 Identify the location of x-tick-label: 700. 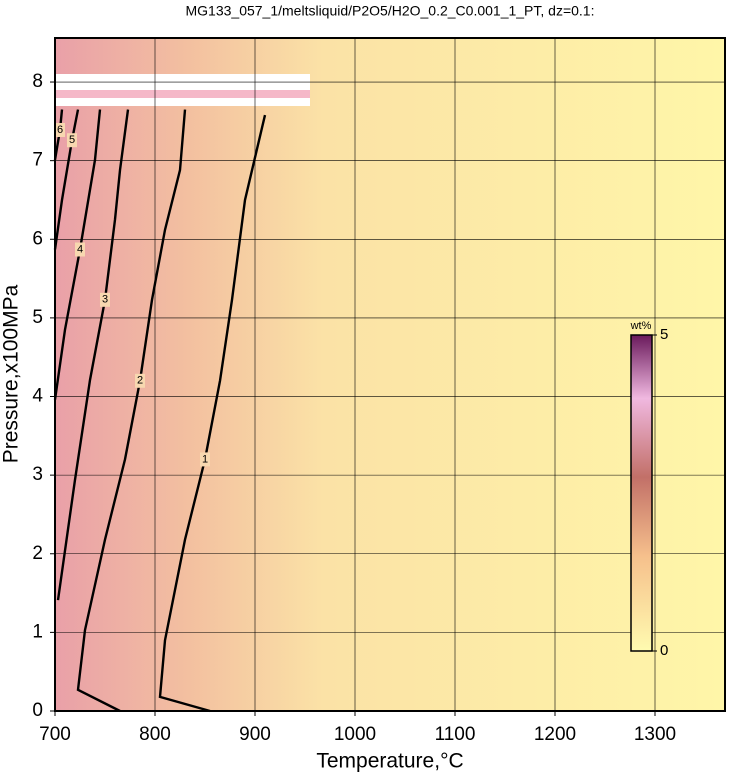
(55, 734).